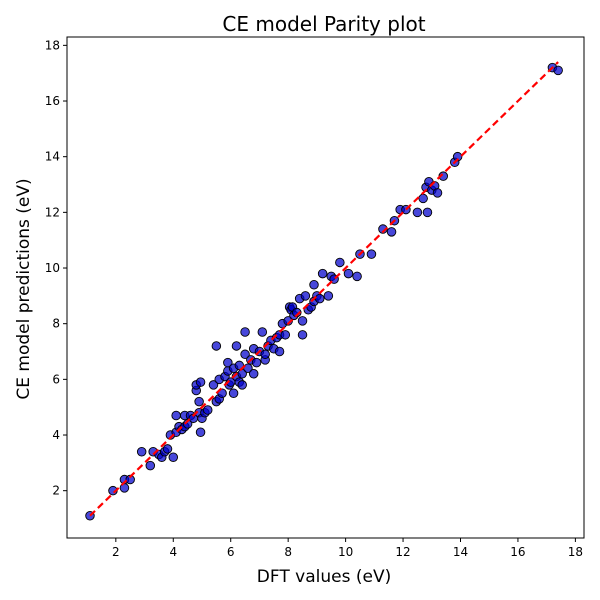 The height and width of the screenshot is (600, 600). I want to click on y-tick-label: 6, so click(56, 379).